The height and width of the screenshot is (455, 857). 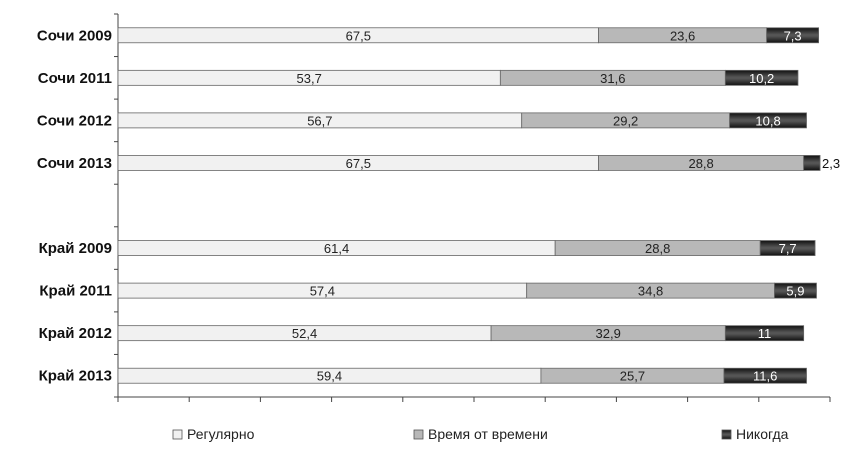 I want to click on data-label: 7,3, so click(x=793, y=35).